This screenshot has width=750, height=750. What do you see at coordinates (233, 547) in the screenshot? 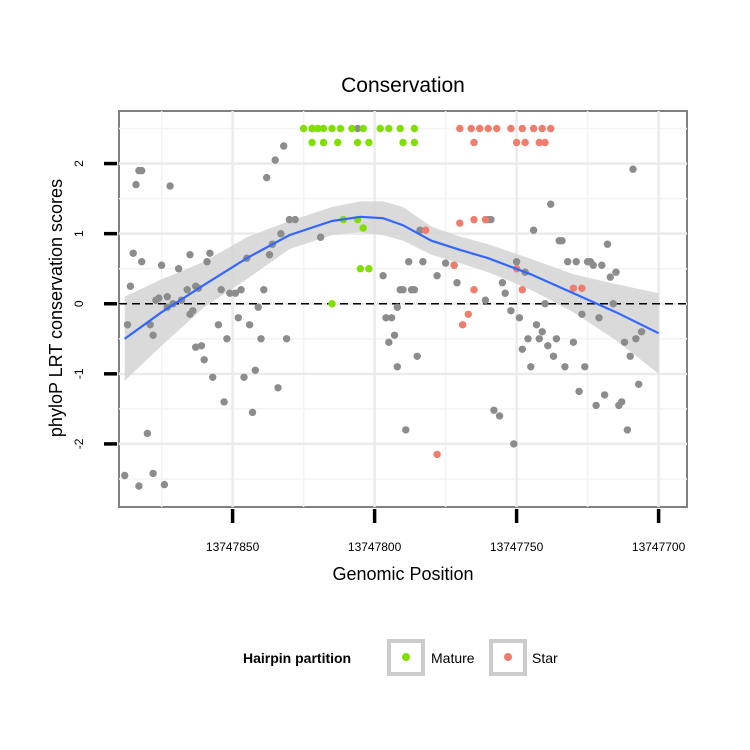
I see `x-tick-label: 13747850` at bounding box center [233, 547].